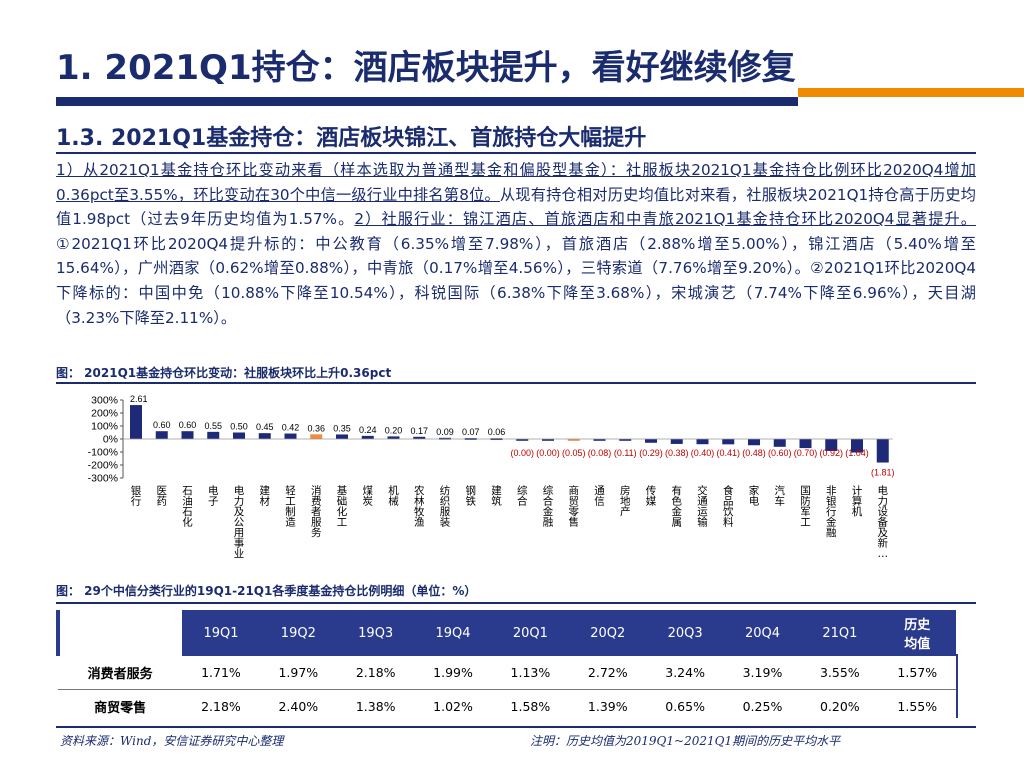 Image resolution: width=1024 pixels, height=768 pixels. What do you see at coordinates (316, 532) in the screenshot?
I see `category-label: 务` at bounding box center [316, 532].